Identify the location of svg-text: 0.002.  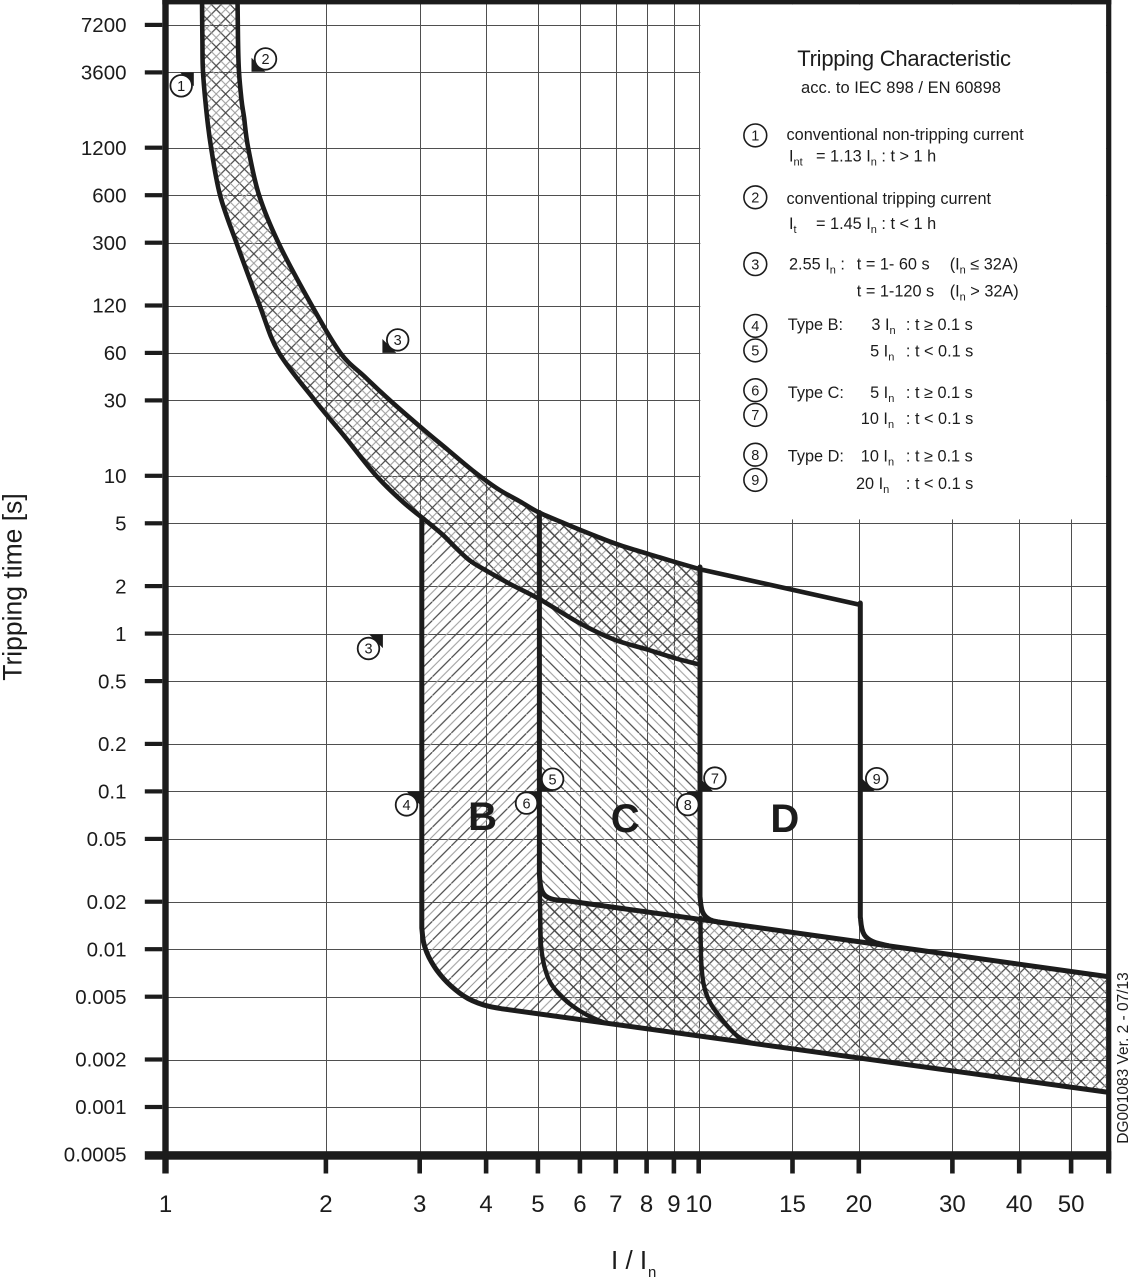
(100, 1060).